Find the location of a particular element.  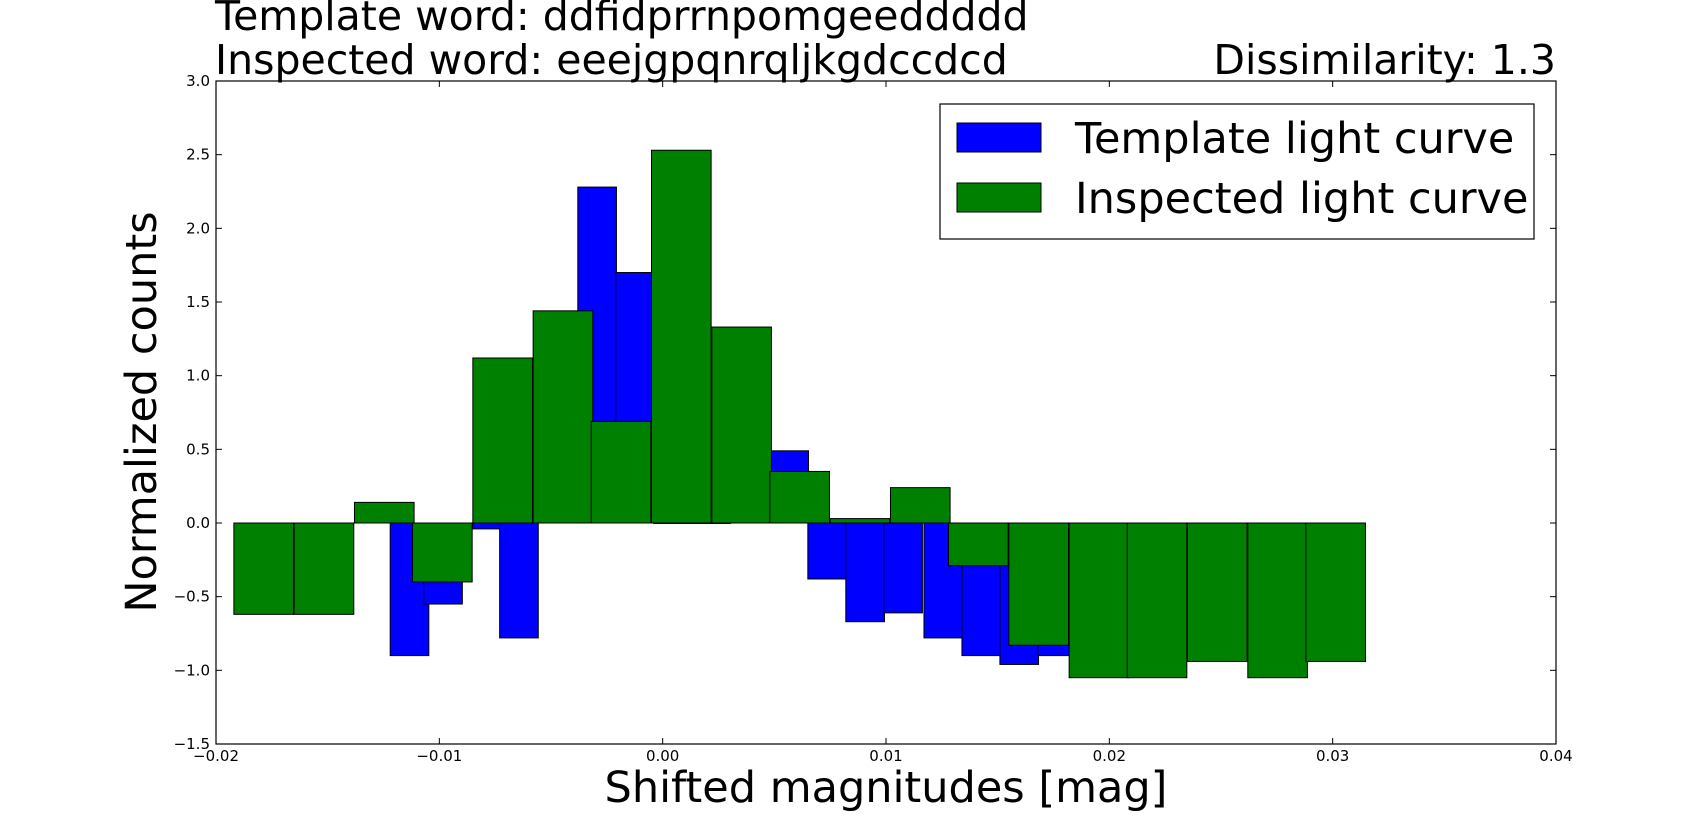

y-tick-label-8: 2.5 is located at coordinates (198, 155).